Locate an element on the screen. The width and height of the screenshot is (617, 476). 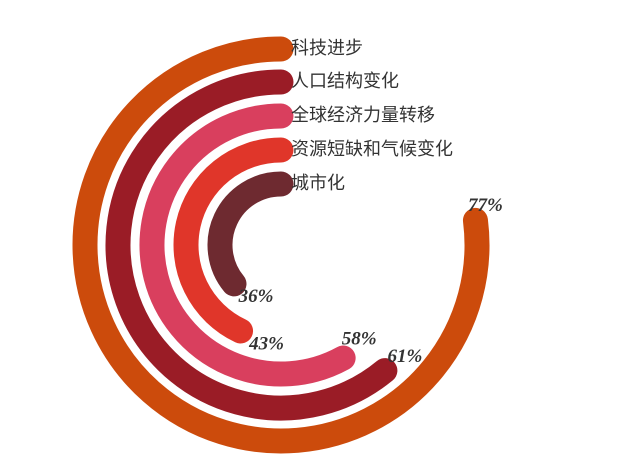
category-label: 资源短缺和气候变化 is located at coordinates (372, 149).